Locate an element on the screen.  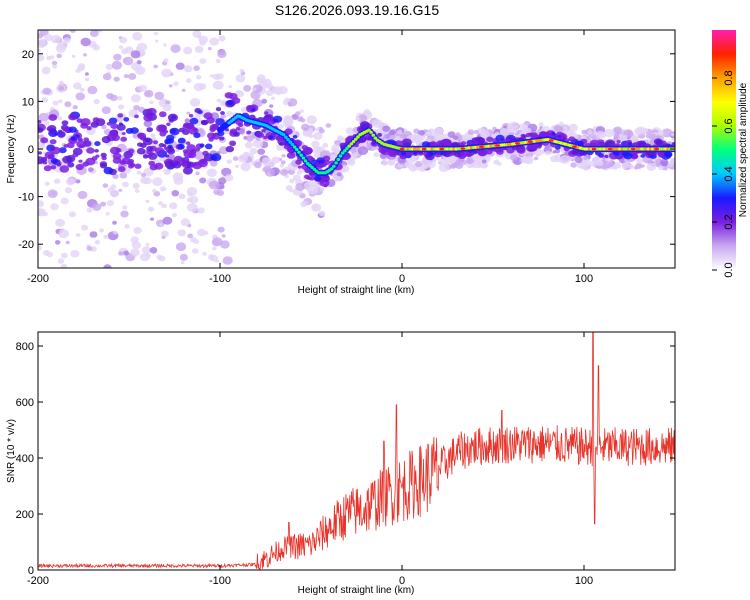
snr-ytick-label: 600 is located at coordinates (25, 403).